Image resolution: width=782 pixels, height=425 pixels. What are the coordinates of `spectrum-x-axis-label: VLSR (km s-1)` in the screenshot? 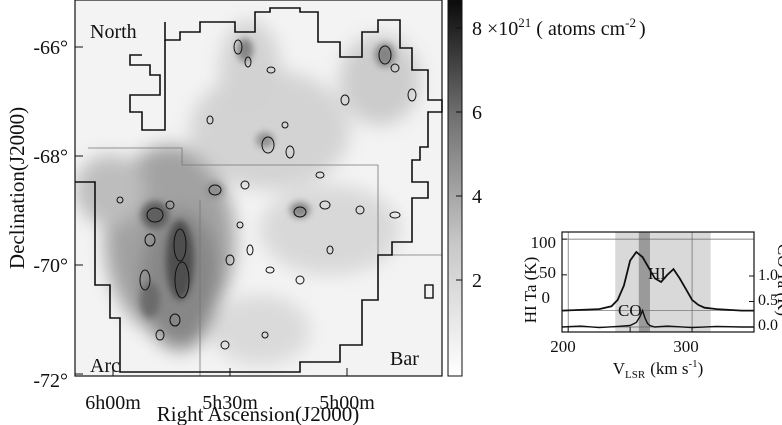 It's located at (658, 369).